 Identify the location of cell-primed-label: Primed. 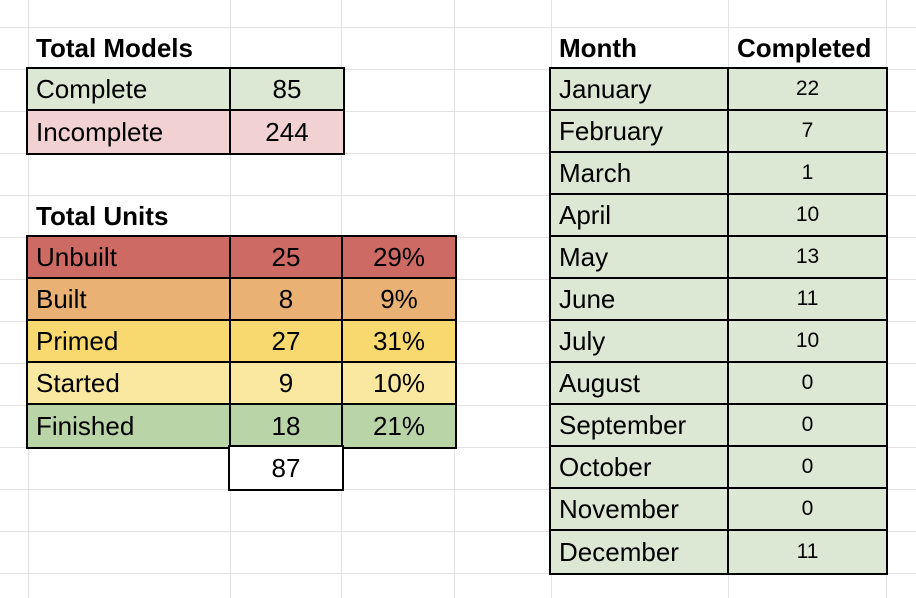
(129, 342).